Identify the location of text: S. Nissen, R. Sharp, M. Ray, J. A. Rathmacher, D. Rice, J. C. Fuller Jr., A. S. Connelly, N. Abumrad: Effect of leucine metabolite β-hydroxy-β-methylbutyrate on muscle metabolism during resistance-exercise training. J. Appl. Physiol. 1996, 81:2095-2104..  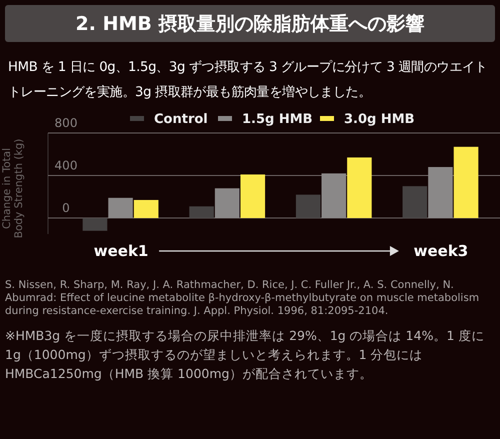
(242, 298).